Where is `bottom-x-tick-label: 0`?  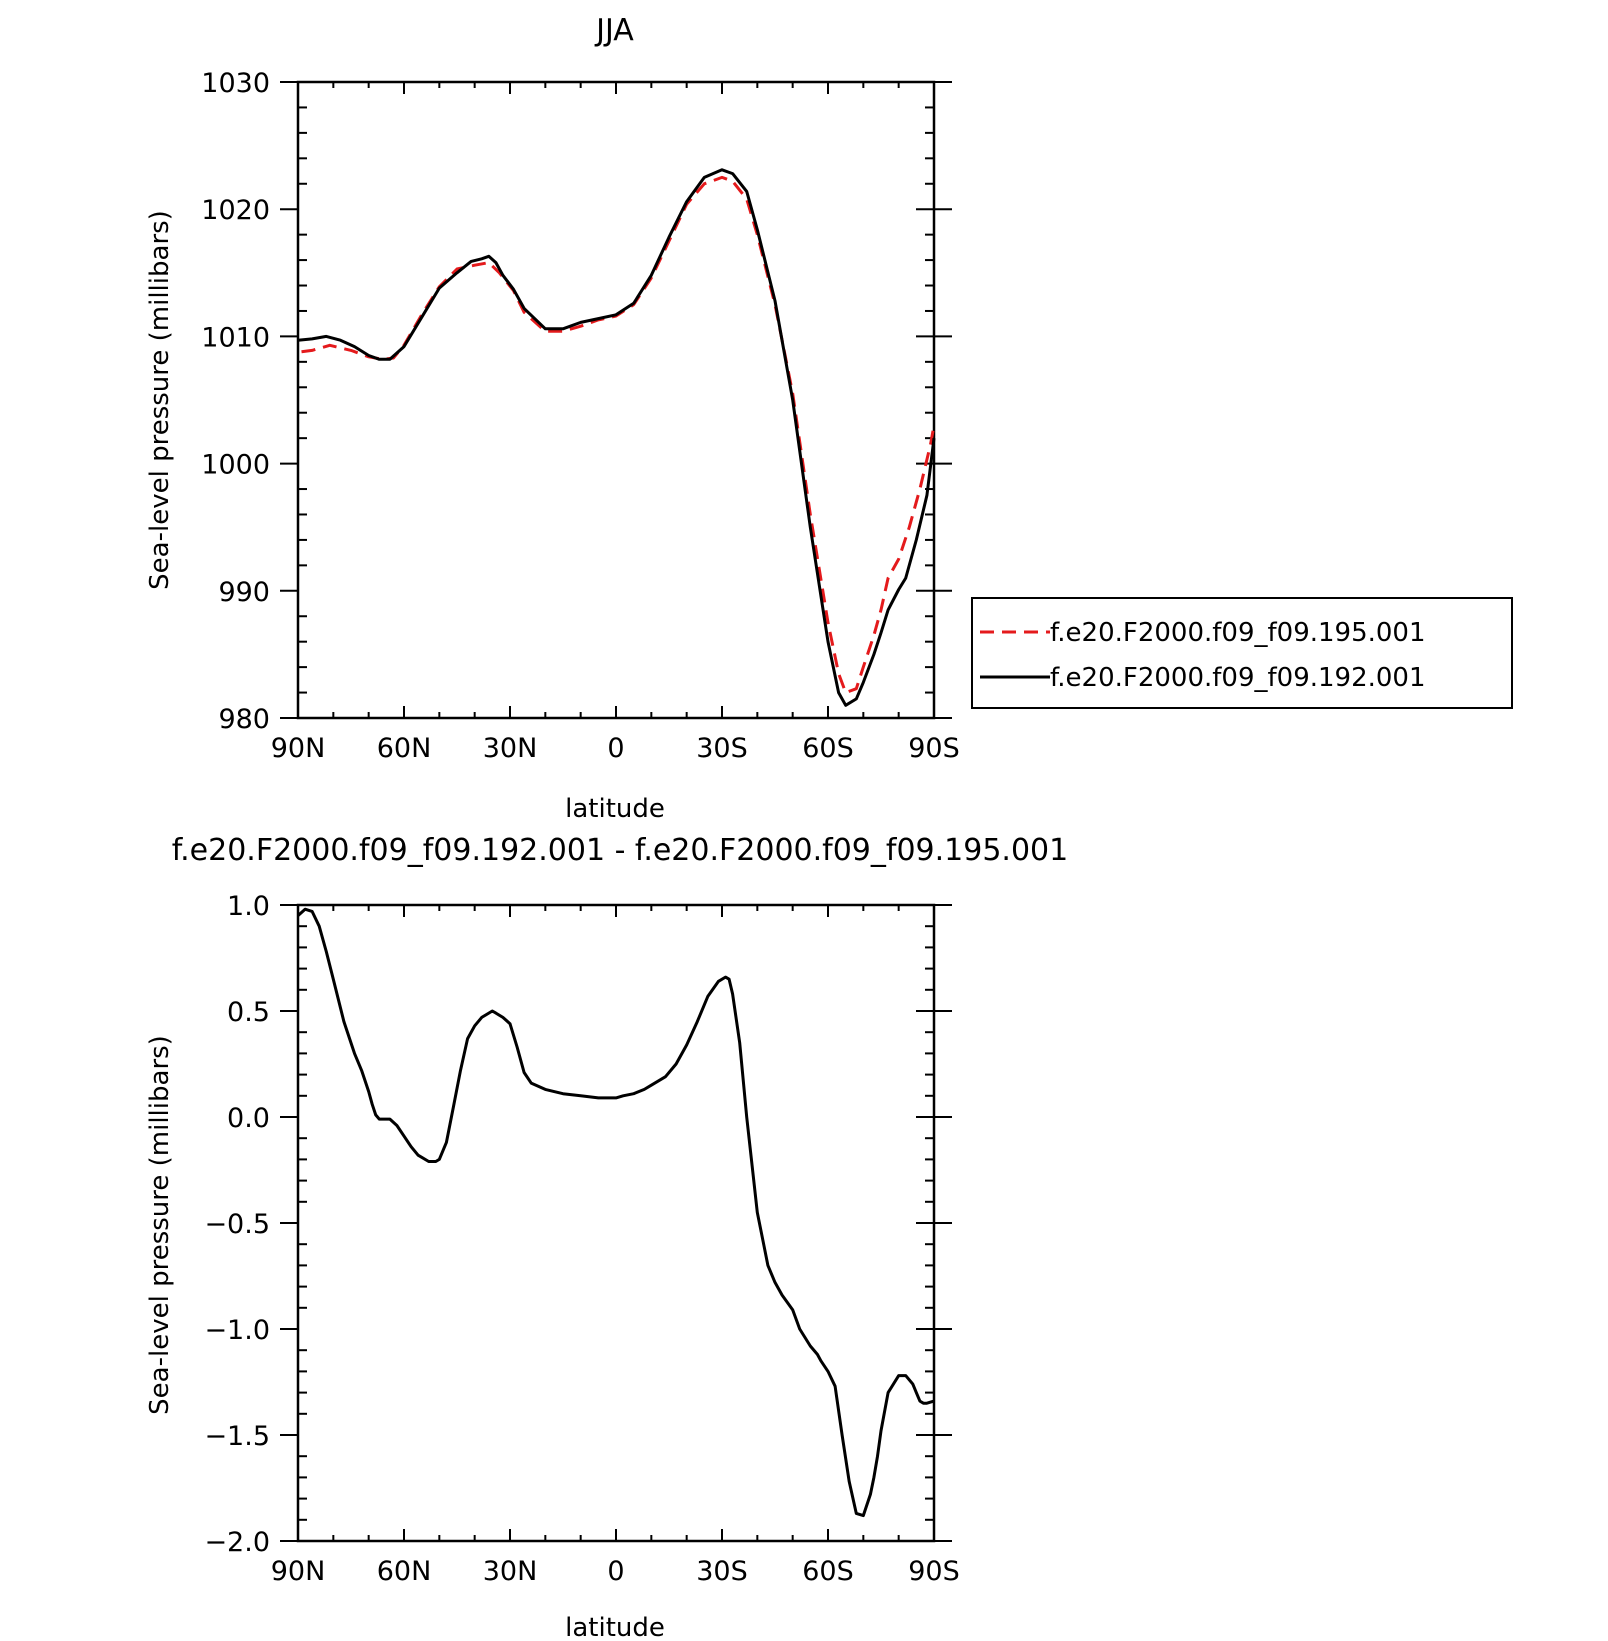
bottom-x-tick-label: 0 is located at coordinates (615, 1571).